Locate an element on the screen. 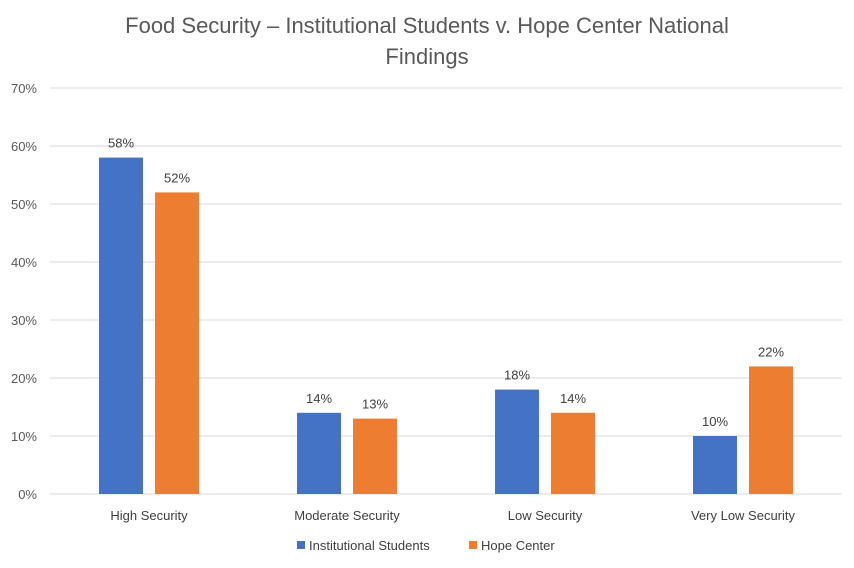 The height and width of the screenshot is (568, 854). y-tick-label: 0% is located at coordinates (27, 494).